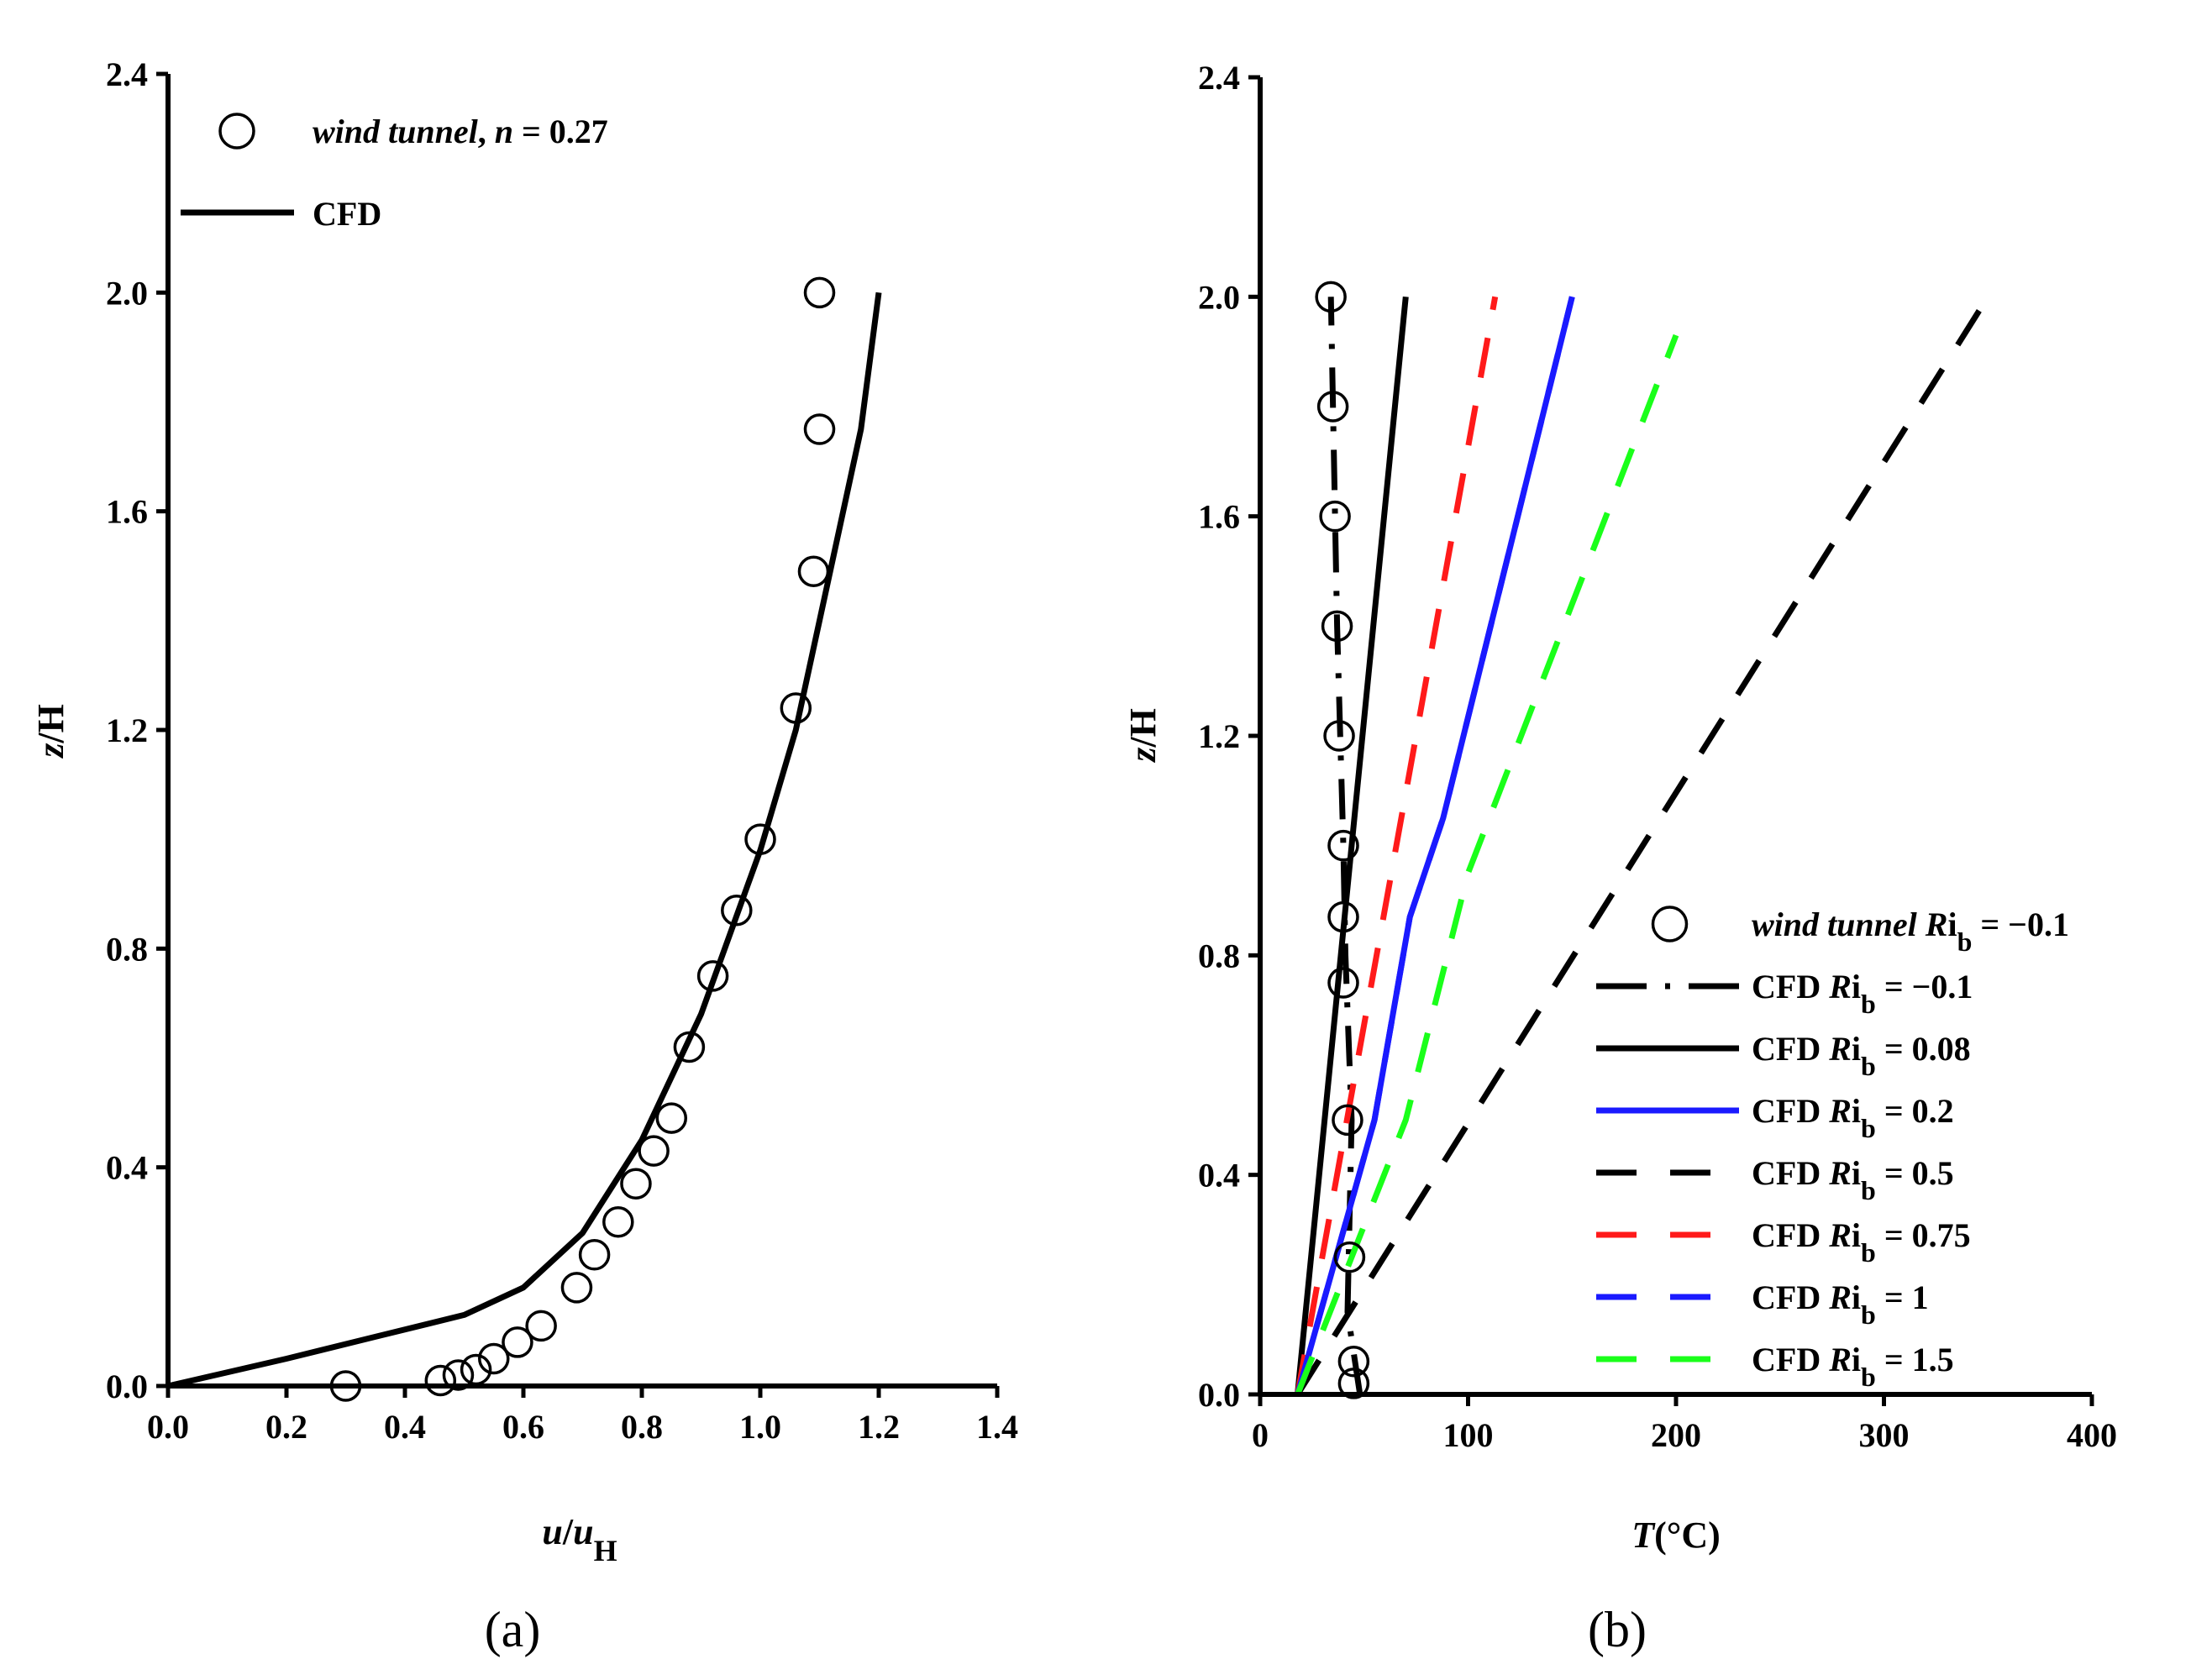  I want to click on chart-a-y-tick-label: 1.6, so click(127, 512).